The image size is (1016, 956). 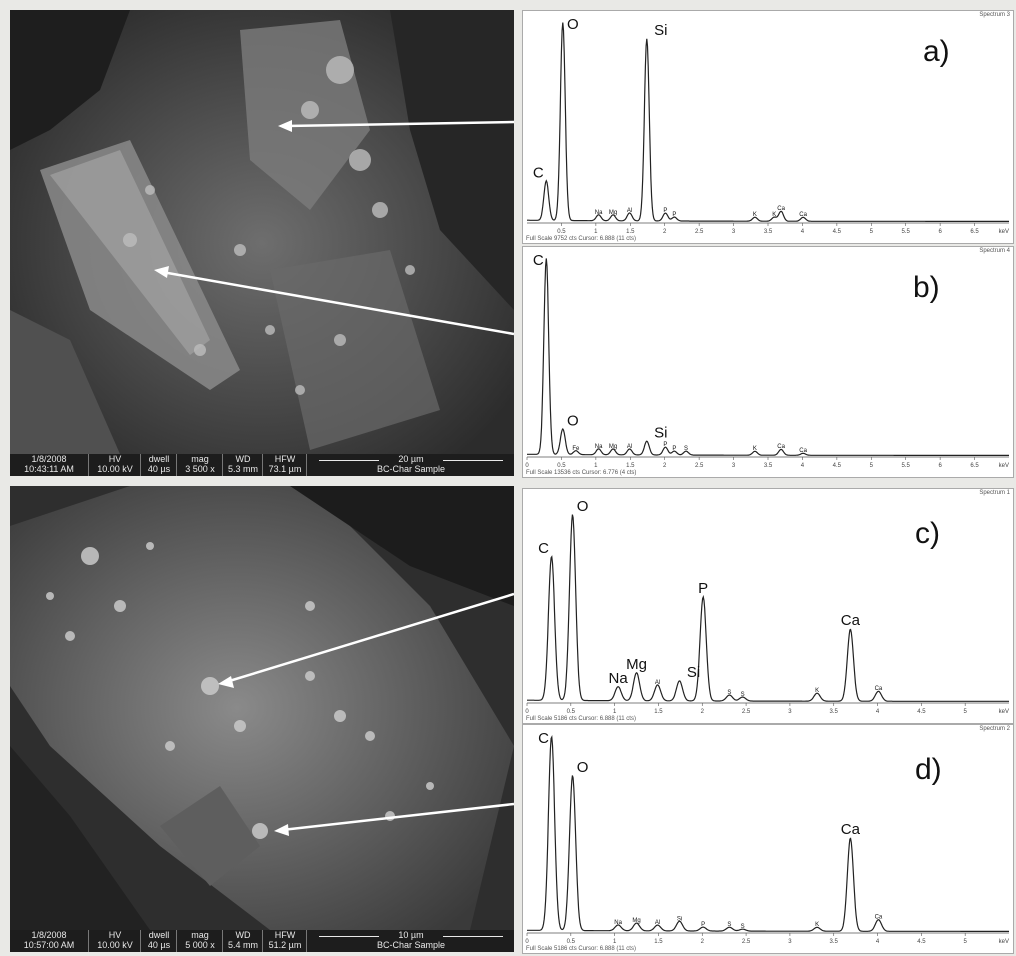 What do you see at coordinates (538, 172) in the screenshot?
I see `peak-label: C` at bounding box center [538, 172].